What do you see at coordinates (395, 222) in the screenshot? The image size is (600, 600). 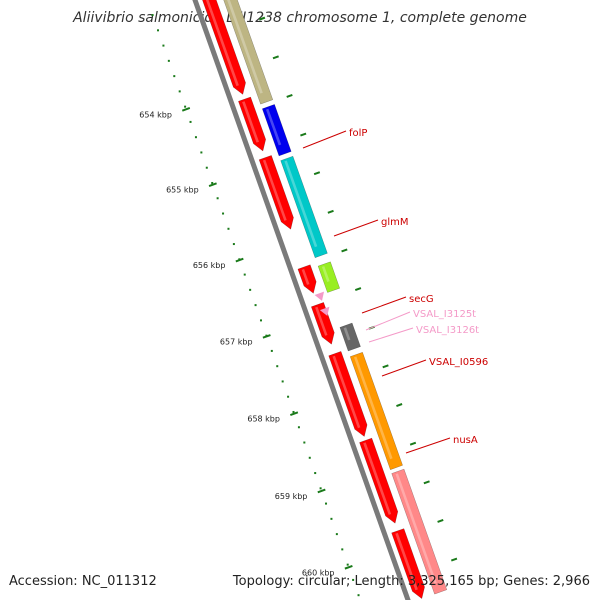 I see `gene-label: glmM` at bounding box center [395, 222].